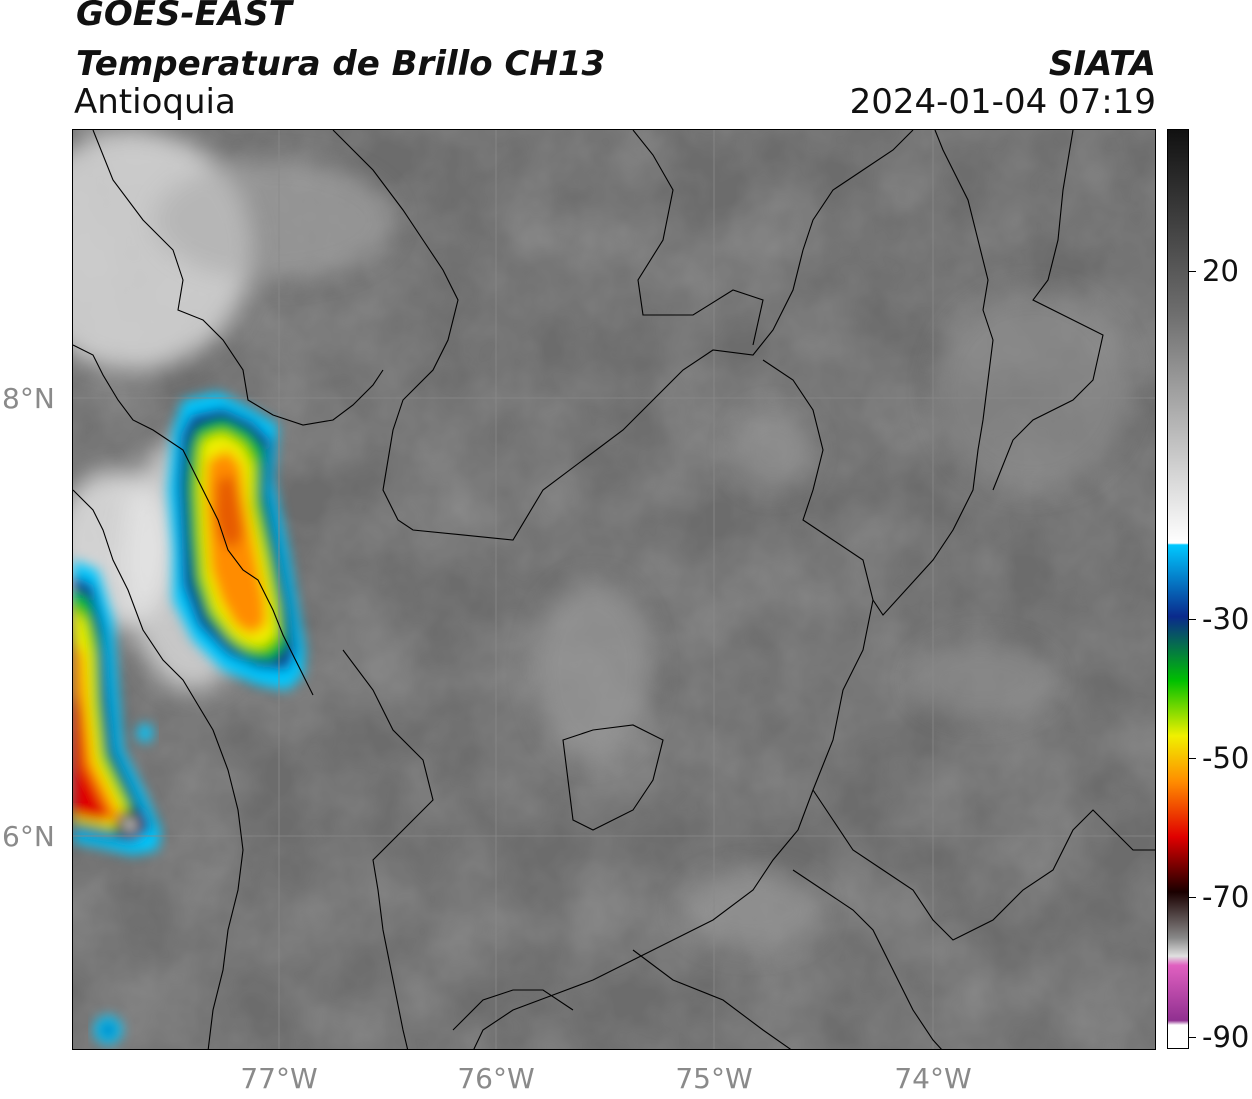 Image resolution: width=1252 pixels, height=1099 pixels. What do you see at coordinates (1102, 64) in the screenshot?
I see `organization-label: SIATA` at bounding box center [1102, 64].